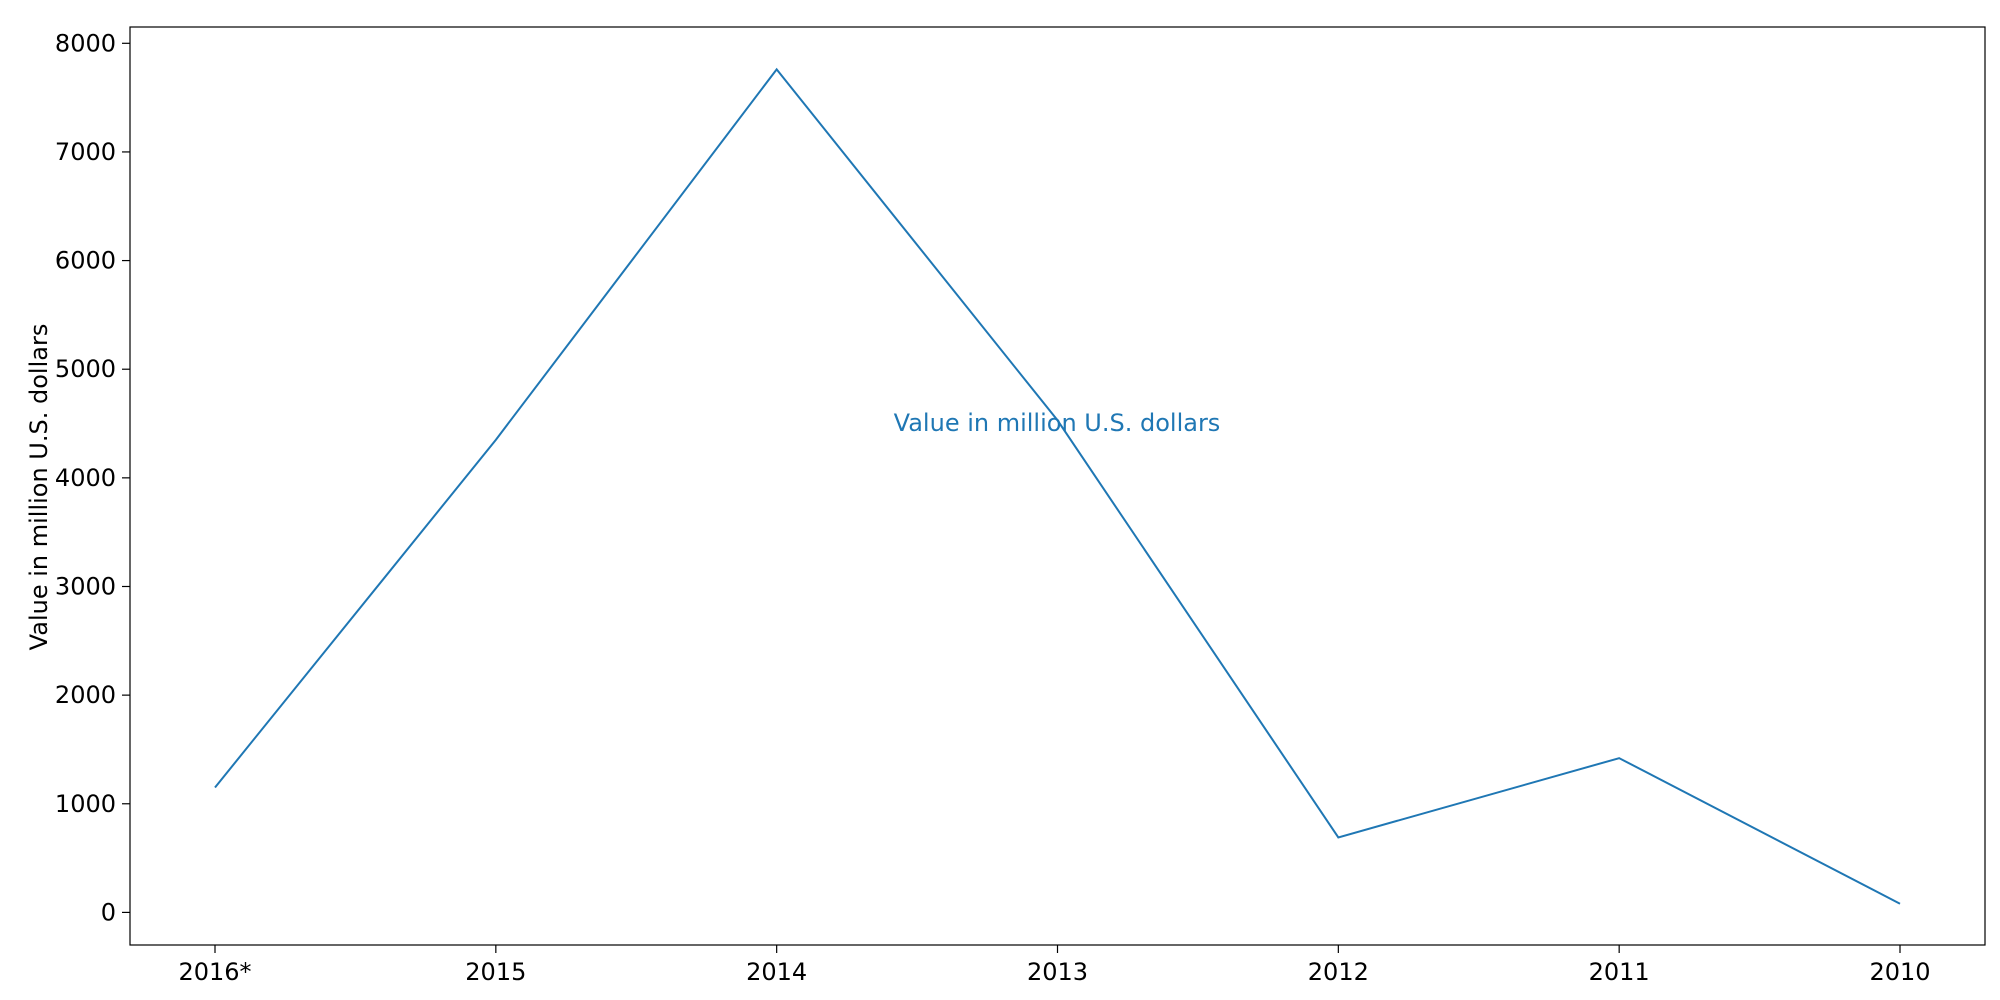 The image size is (2000, 1000). I want to click on y-tick-label: 2000, so click(85, 695).